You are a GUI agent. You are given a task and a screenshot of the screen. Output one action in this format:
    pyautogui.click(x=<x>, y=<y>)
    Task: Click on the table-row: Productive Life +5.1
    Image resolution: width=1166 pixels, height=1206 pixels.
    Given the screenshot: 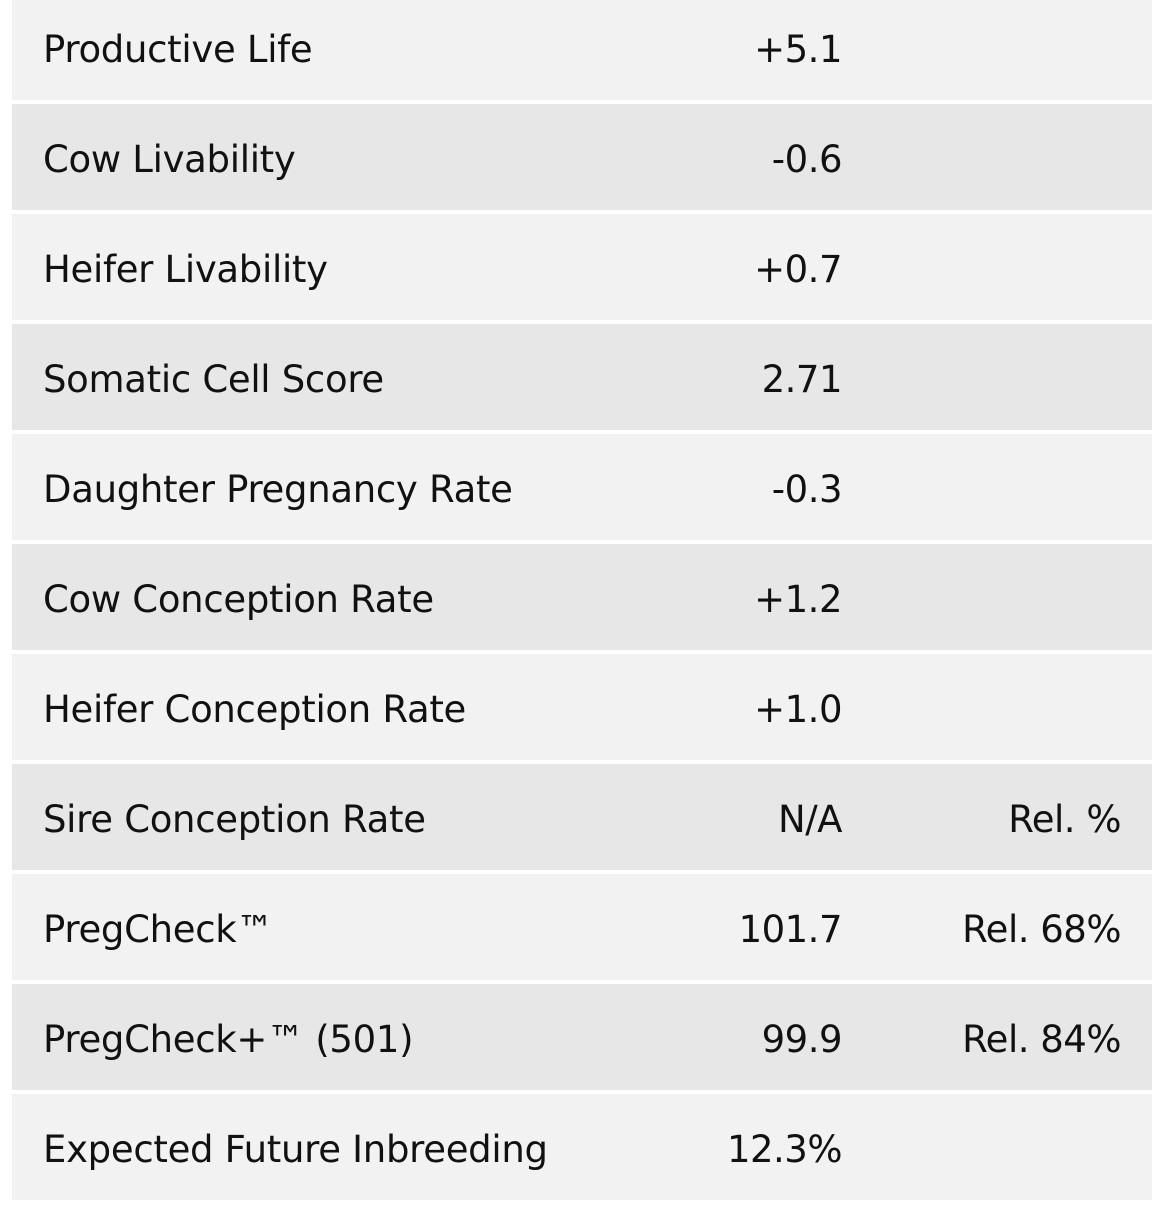 What is the action you would take?
    pyautogui.click(x=582, y=50)
    